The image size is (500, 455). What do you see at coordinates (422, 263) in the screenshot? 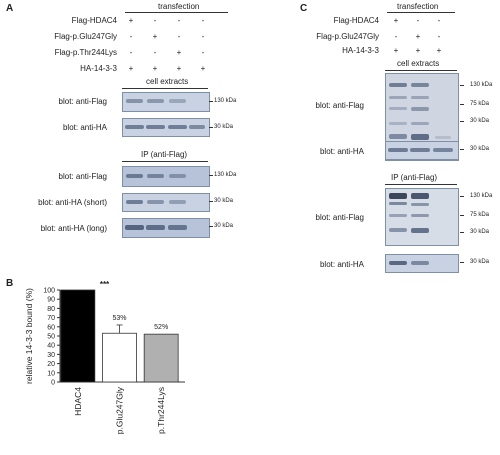
I see `blot-c-ip-ha` at bounding box center [422, 263].